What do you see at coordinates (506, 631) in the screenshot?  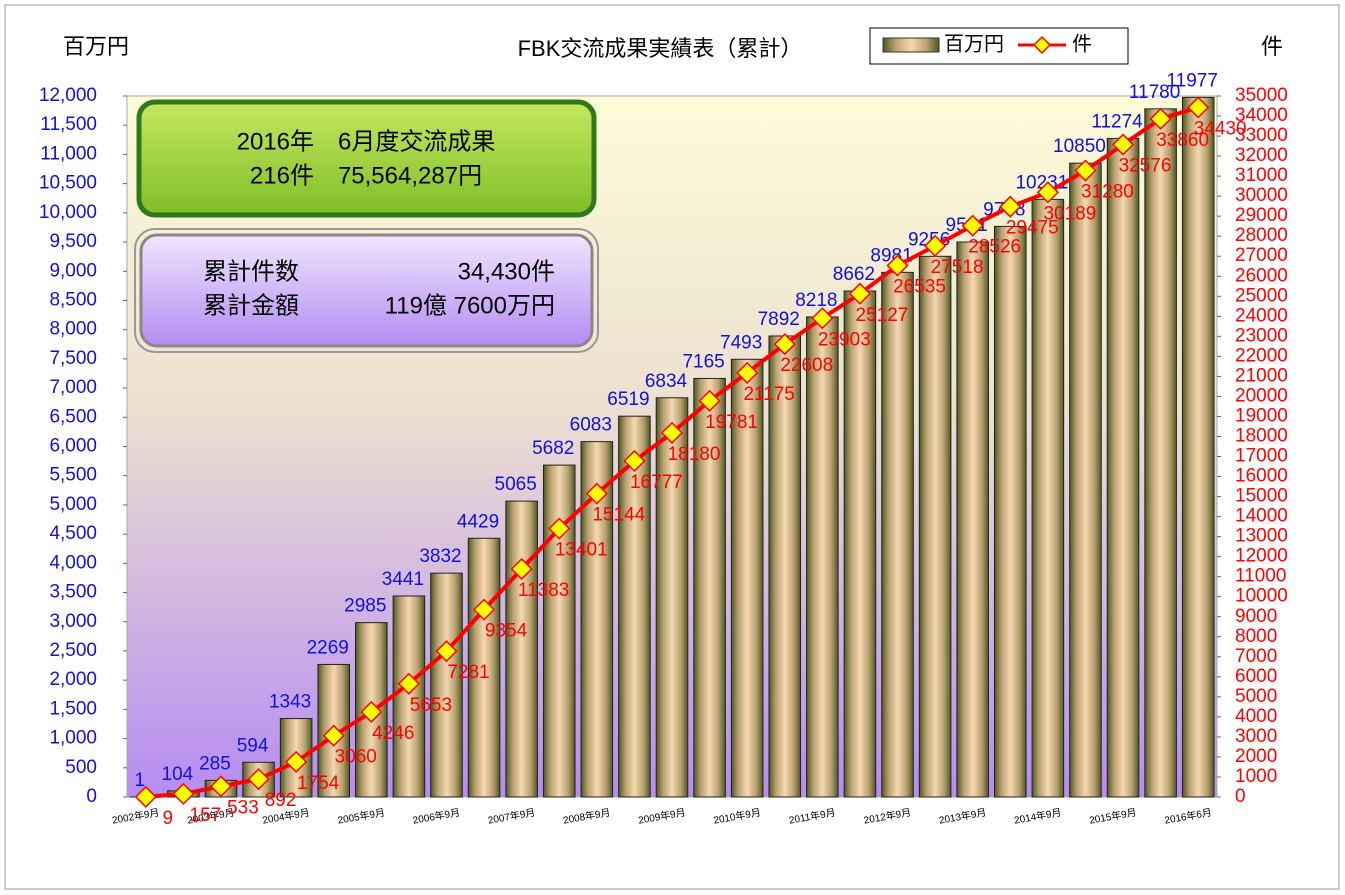 I see `line-value-label: 9354` at bounding box center [506, 631].